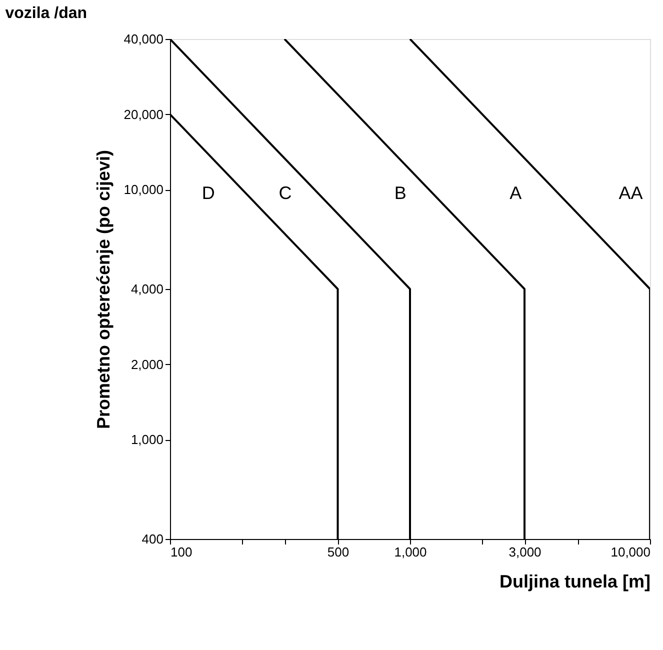 Image resolution: width=663 pixels, height=650 pixels. Describe the element at coordinates (46, 13) in the screenshot. I see `chart-title: vozila /dan` at that location.